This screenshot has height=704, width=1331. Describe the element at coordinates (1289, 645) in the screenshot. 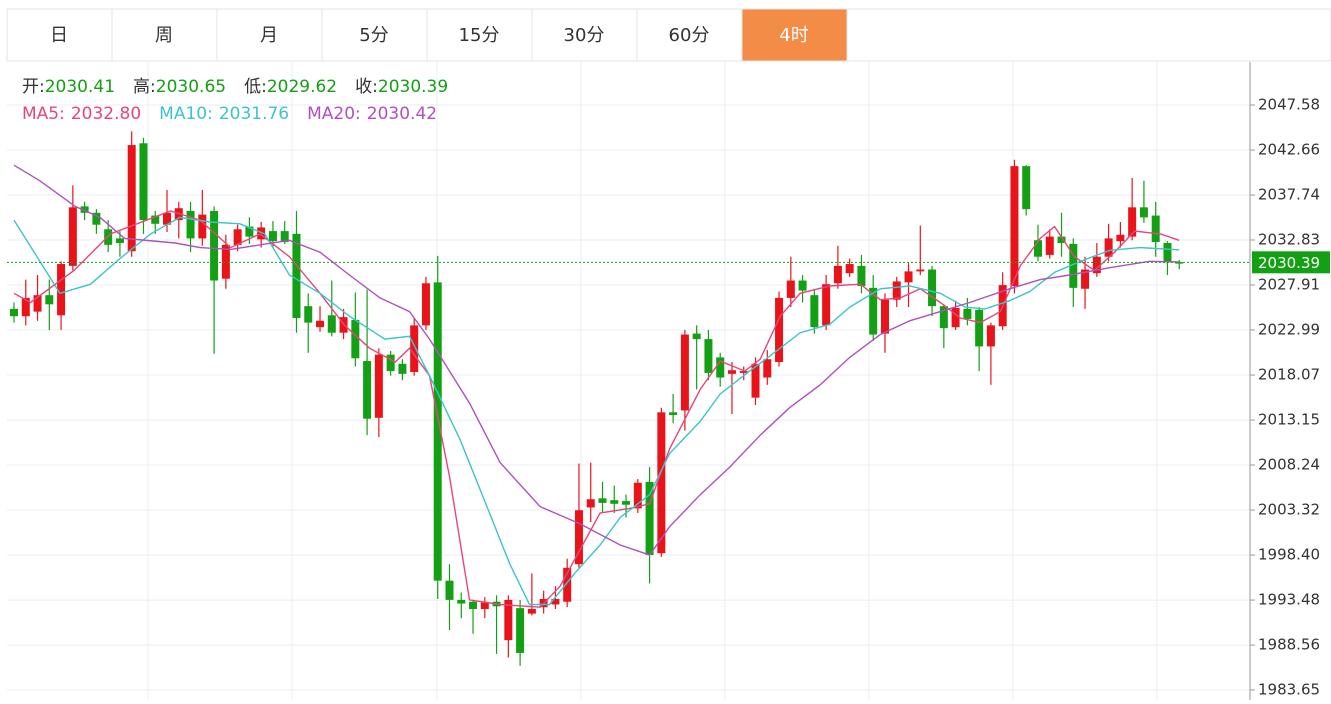

I see `y-tick-label: 1988.56` at that location.